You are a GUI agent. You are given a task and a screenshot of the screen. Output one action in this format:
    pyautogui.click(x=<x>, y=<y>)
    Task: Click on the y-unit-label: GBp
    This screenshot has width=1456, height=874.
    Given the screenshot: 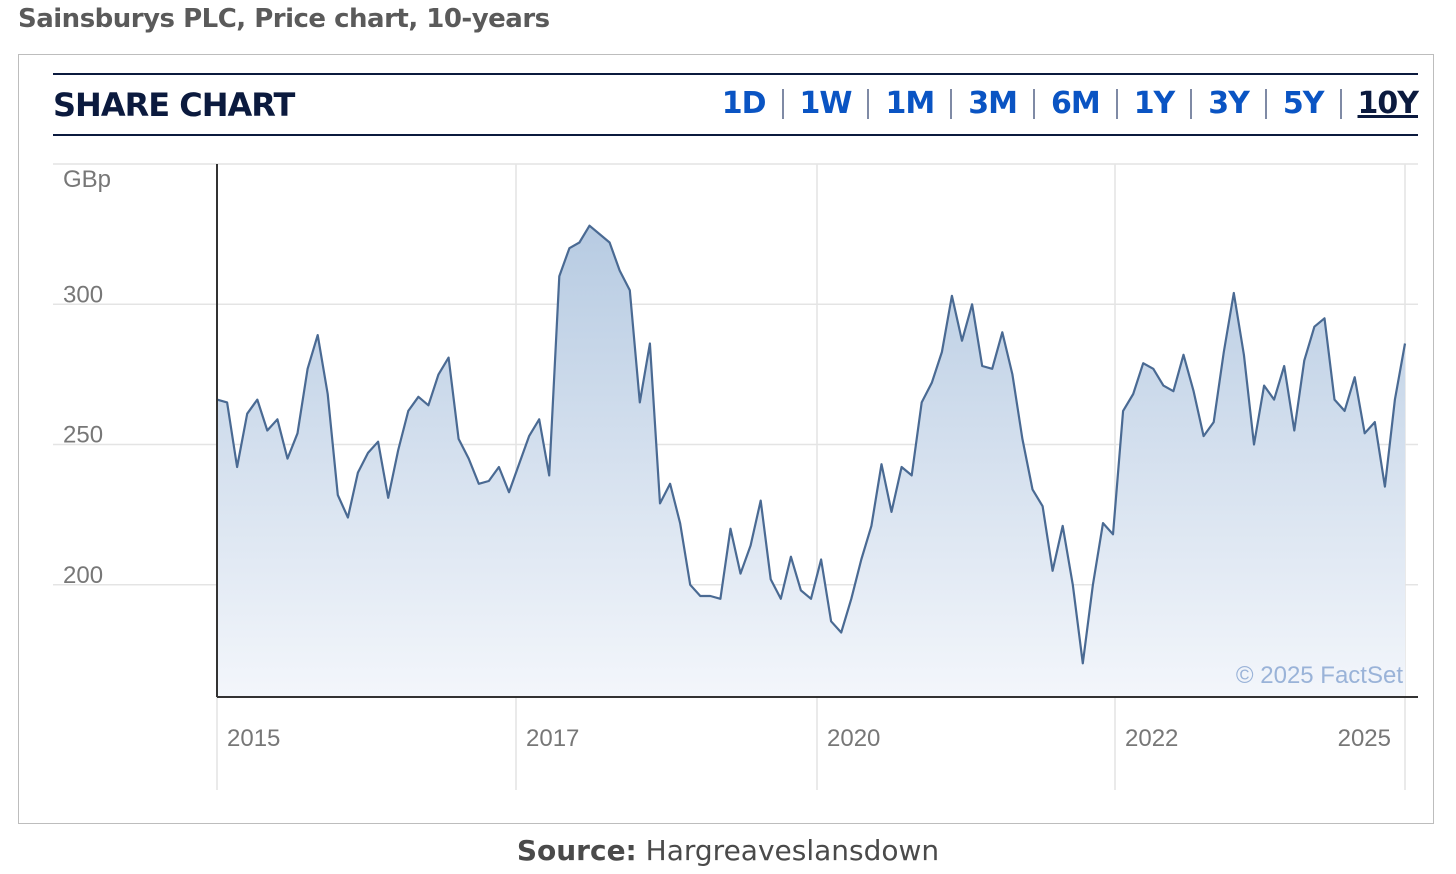 What is the action you would take?
    pyautogui.click(x=87, y=179)
    